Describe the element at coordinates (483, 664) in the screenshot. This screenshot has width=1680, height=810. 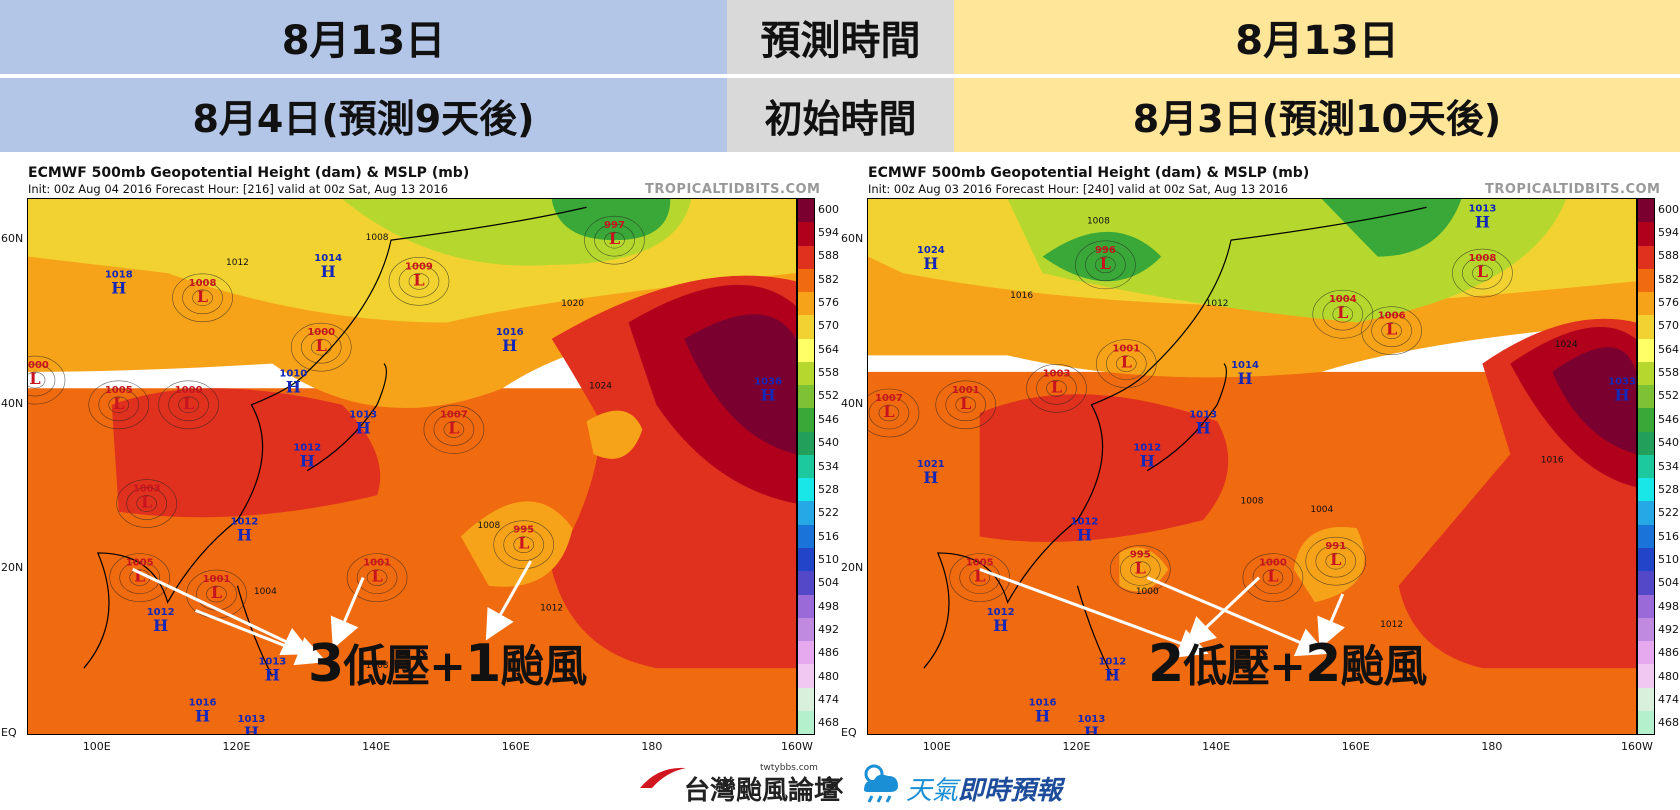
I see `annotation-left-n2: 1` at that location.